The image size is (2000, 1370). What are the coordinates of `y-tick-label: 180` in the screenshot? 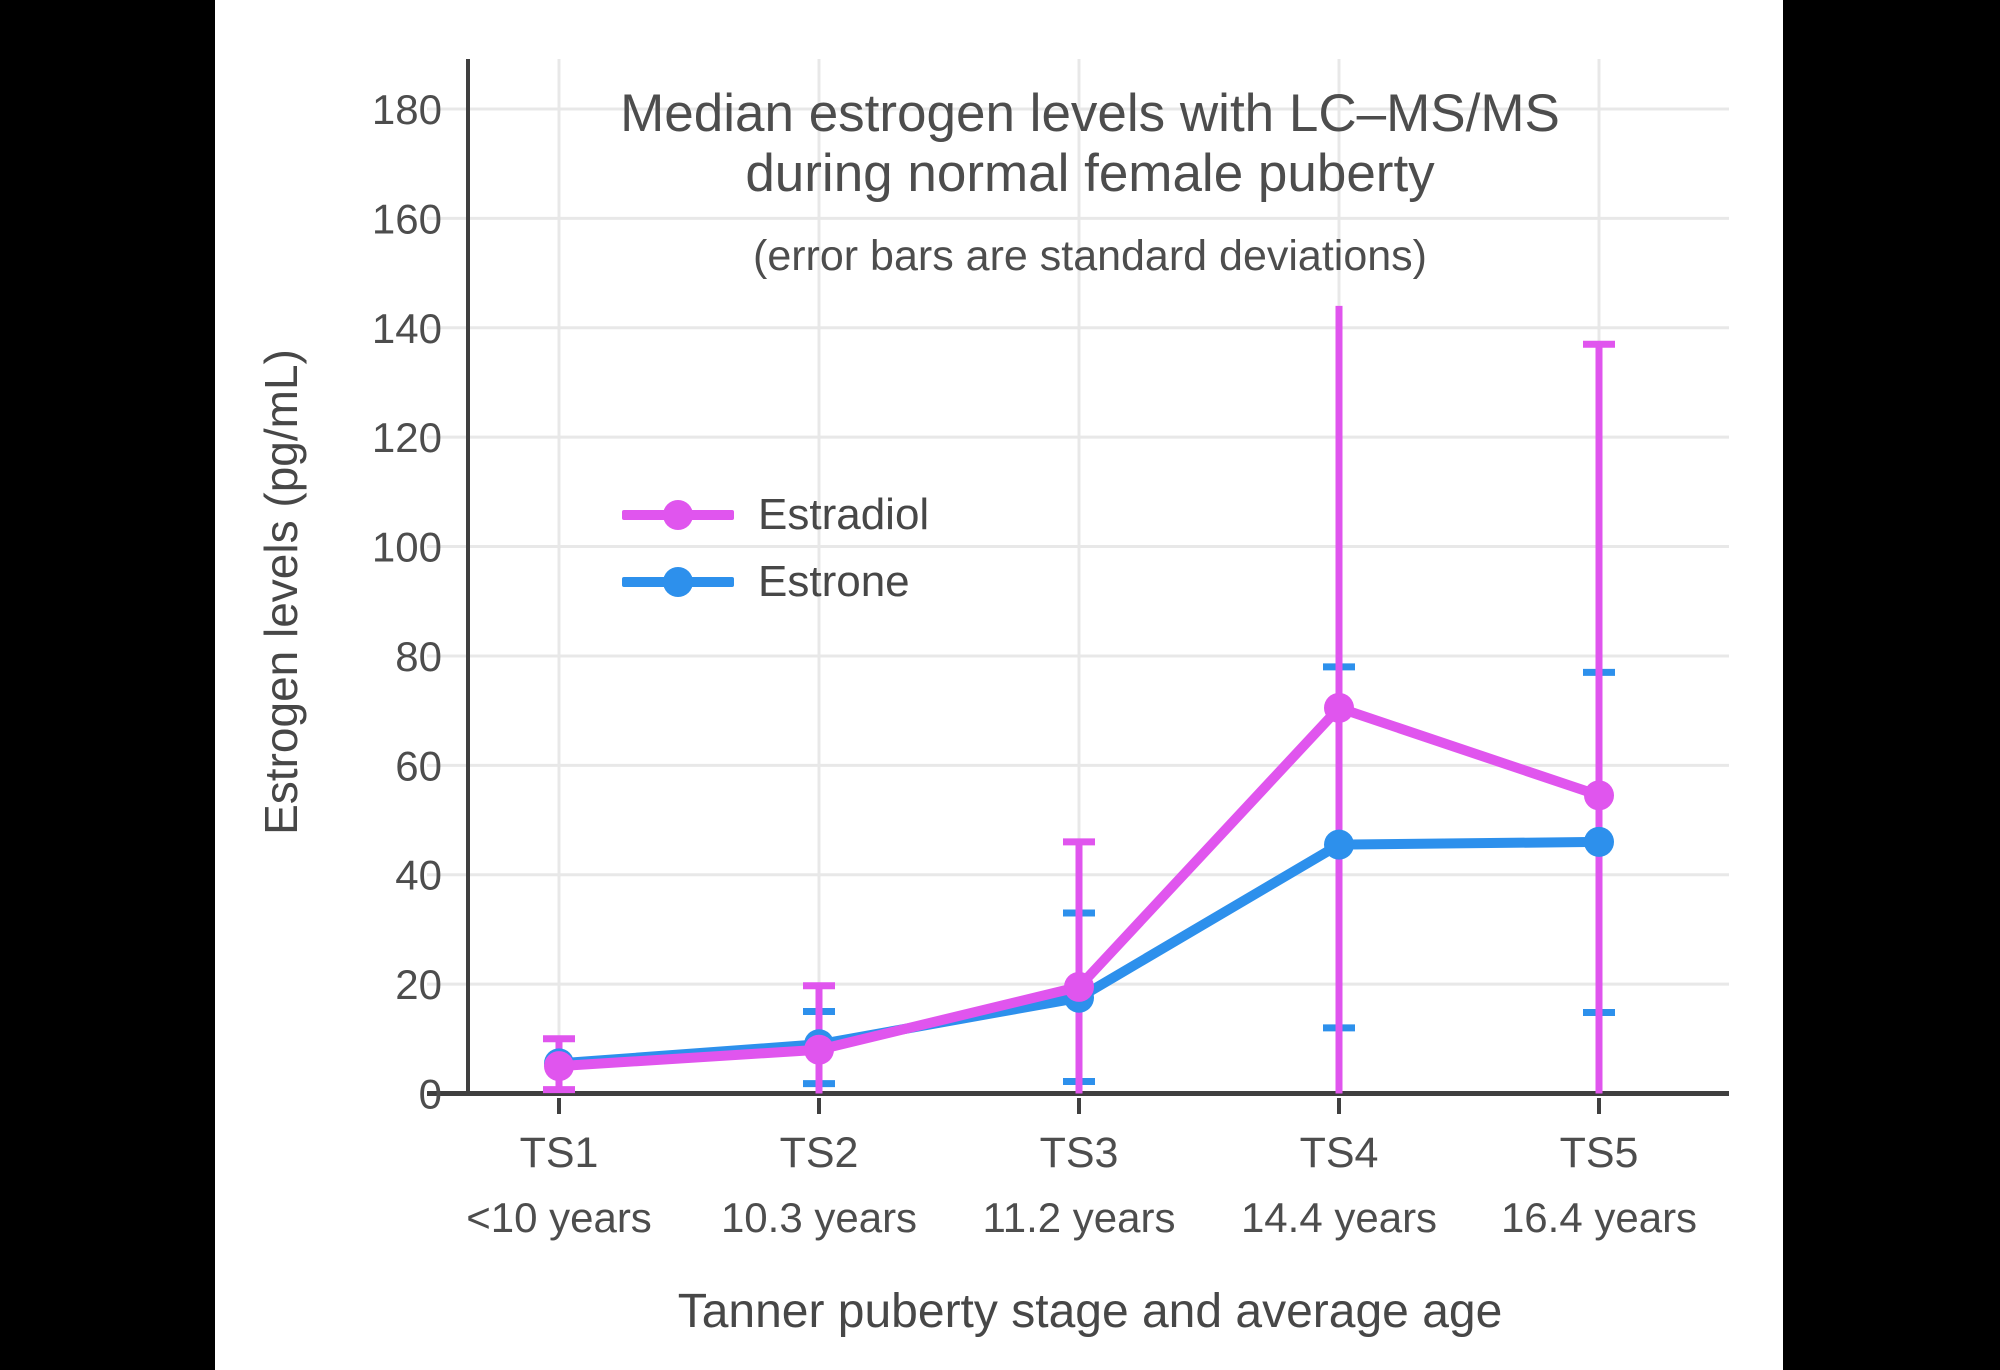 It's located at (407, 109).